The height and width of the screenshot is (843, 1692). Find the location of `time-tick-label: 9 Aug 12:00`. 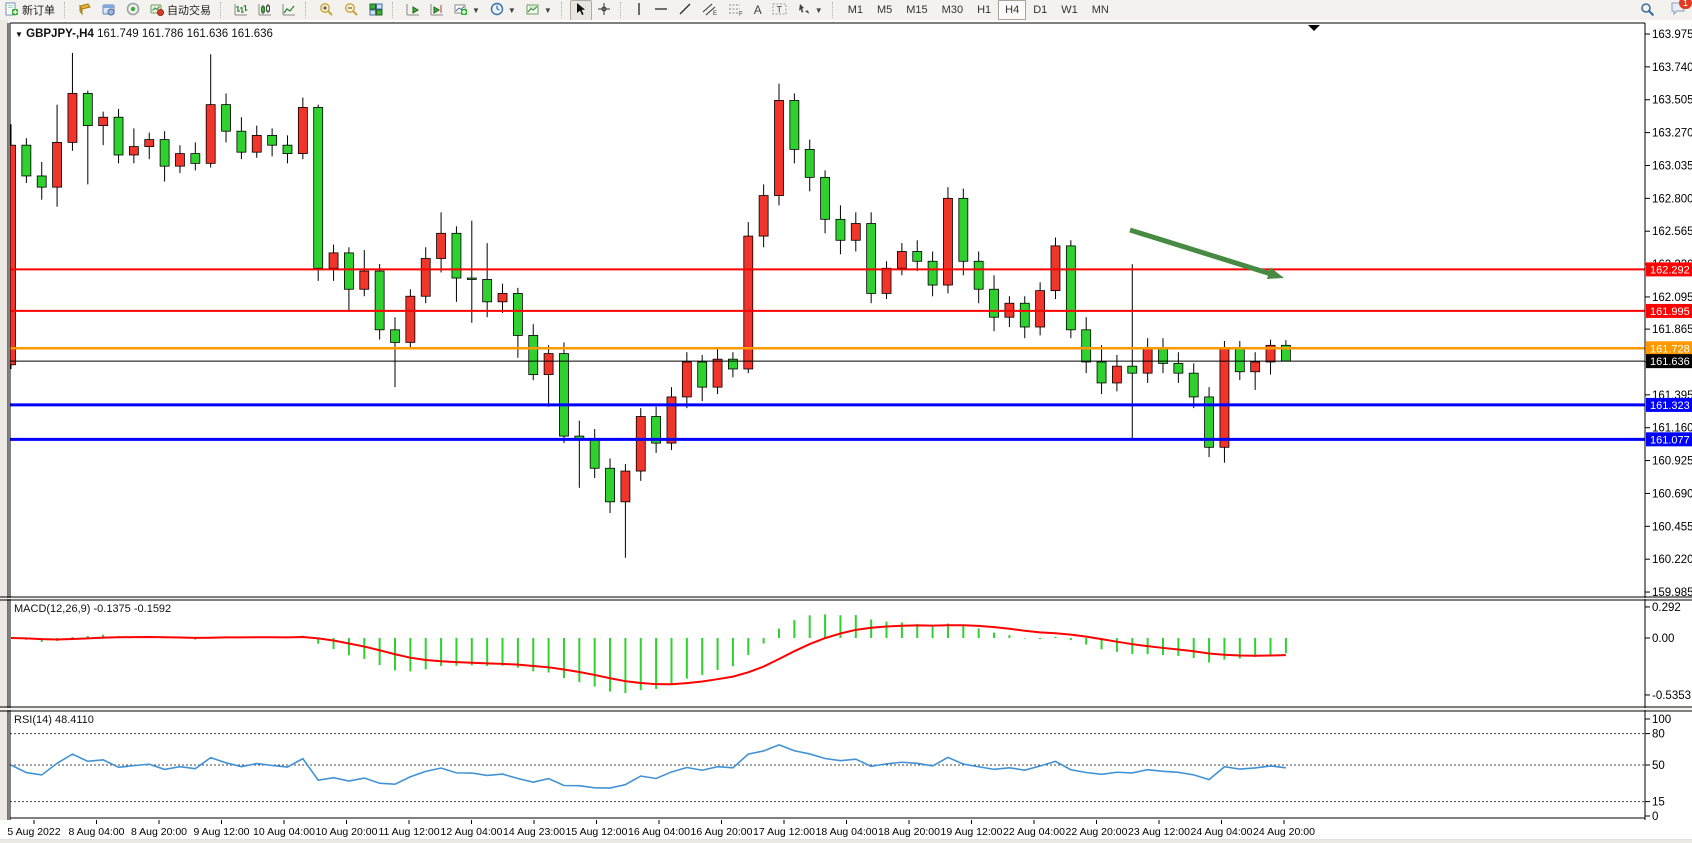

time-tick-label: 9 Aug 12:00 is located at coordinates (221, 832).